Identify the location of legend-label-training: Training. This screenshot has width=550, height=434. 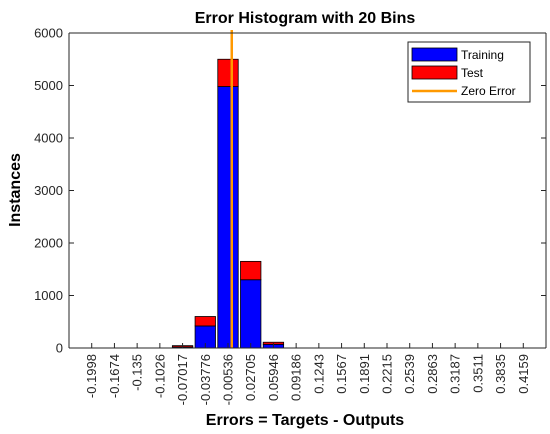
(482, 55).